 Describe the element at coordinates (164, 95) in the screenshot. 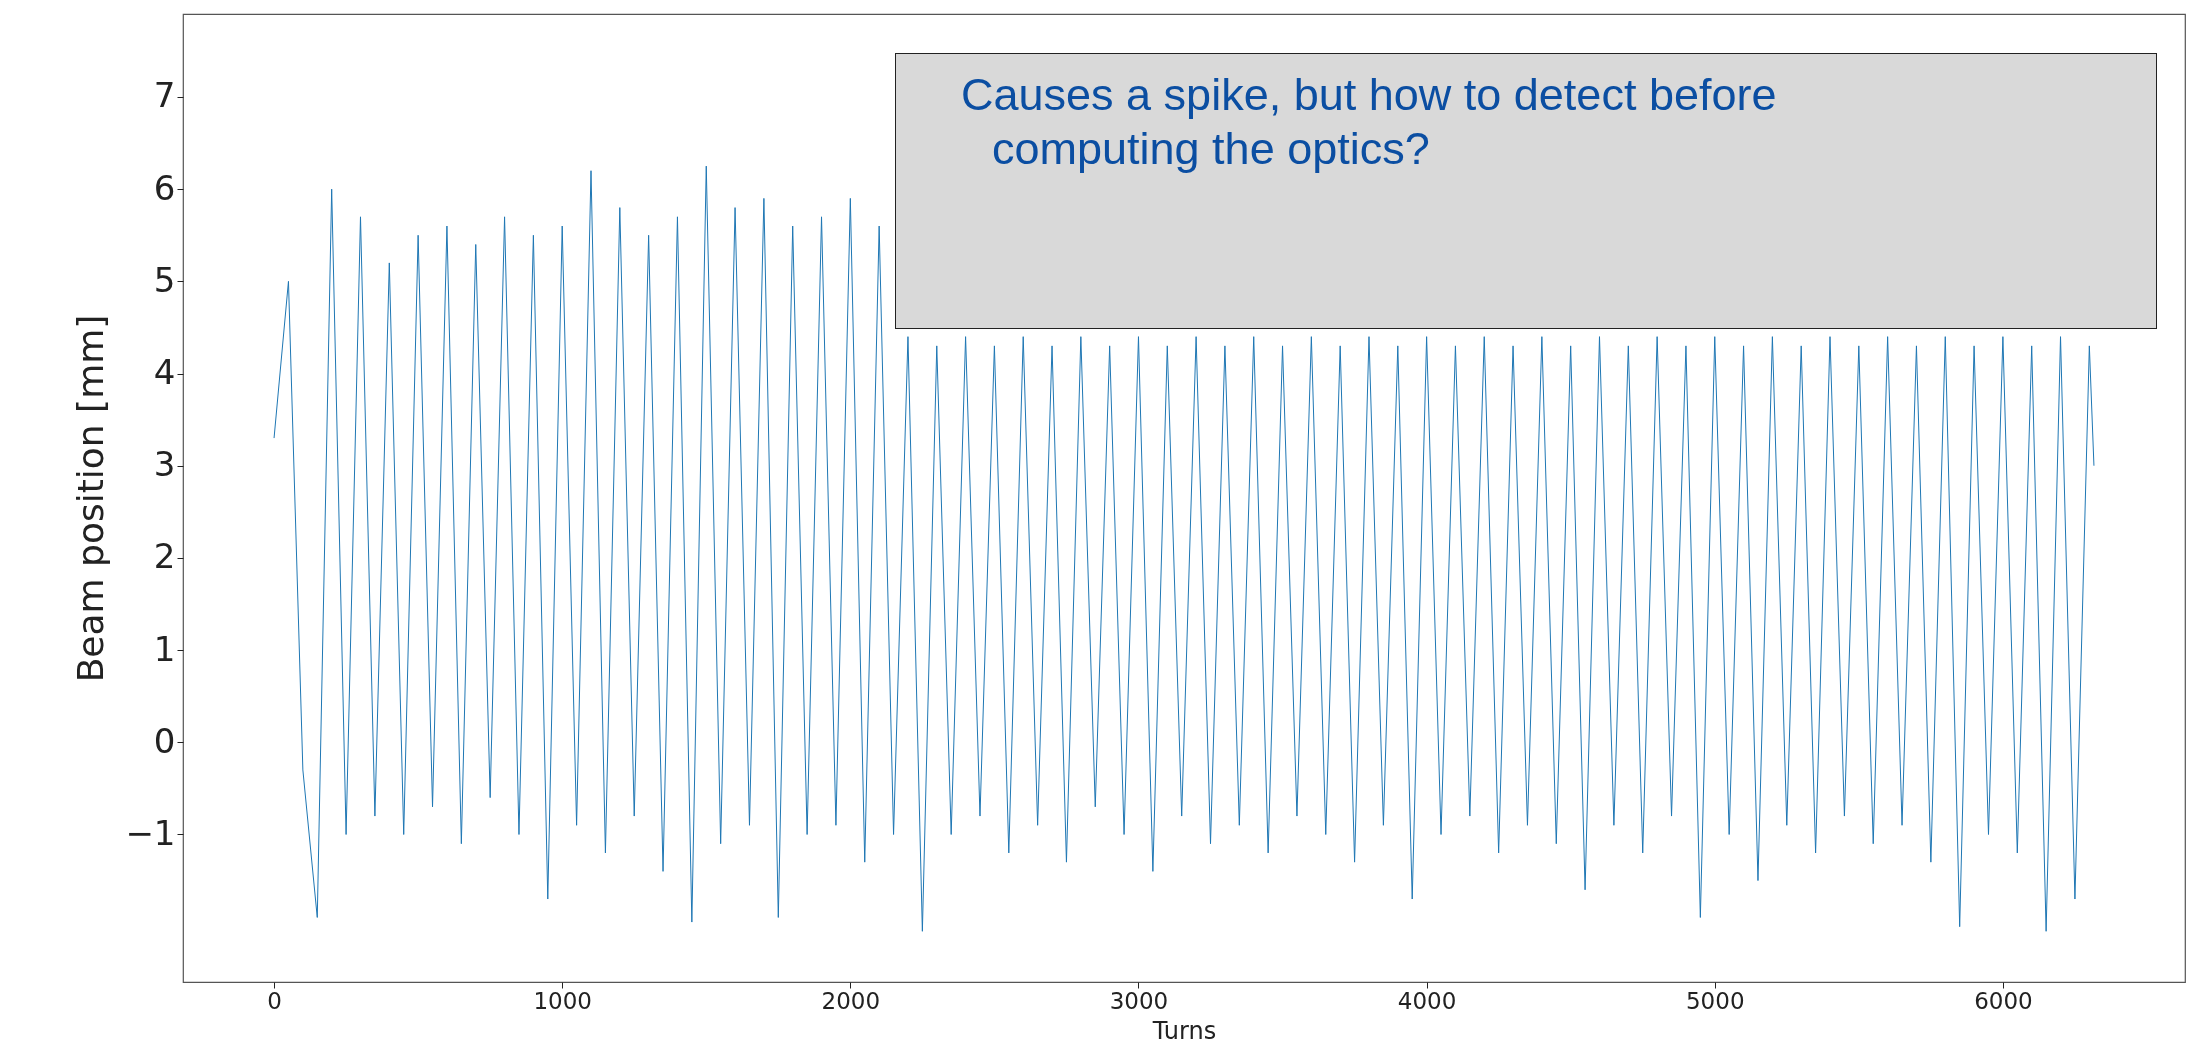

I see `y-tick-label: 7` at that location.